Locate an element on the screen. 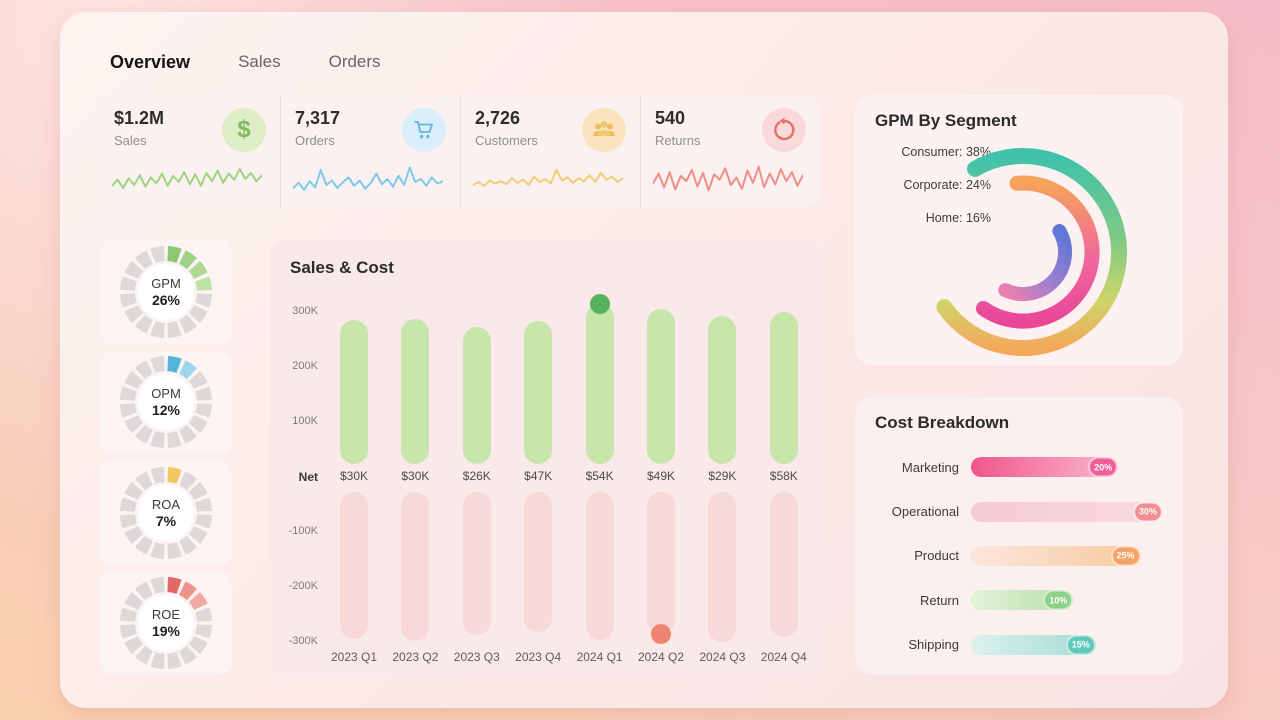 Image resolution: width=1280 pixels, height=720 pixels. net-value-label: $47K is located at coordinates (538, 476).